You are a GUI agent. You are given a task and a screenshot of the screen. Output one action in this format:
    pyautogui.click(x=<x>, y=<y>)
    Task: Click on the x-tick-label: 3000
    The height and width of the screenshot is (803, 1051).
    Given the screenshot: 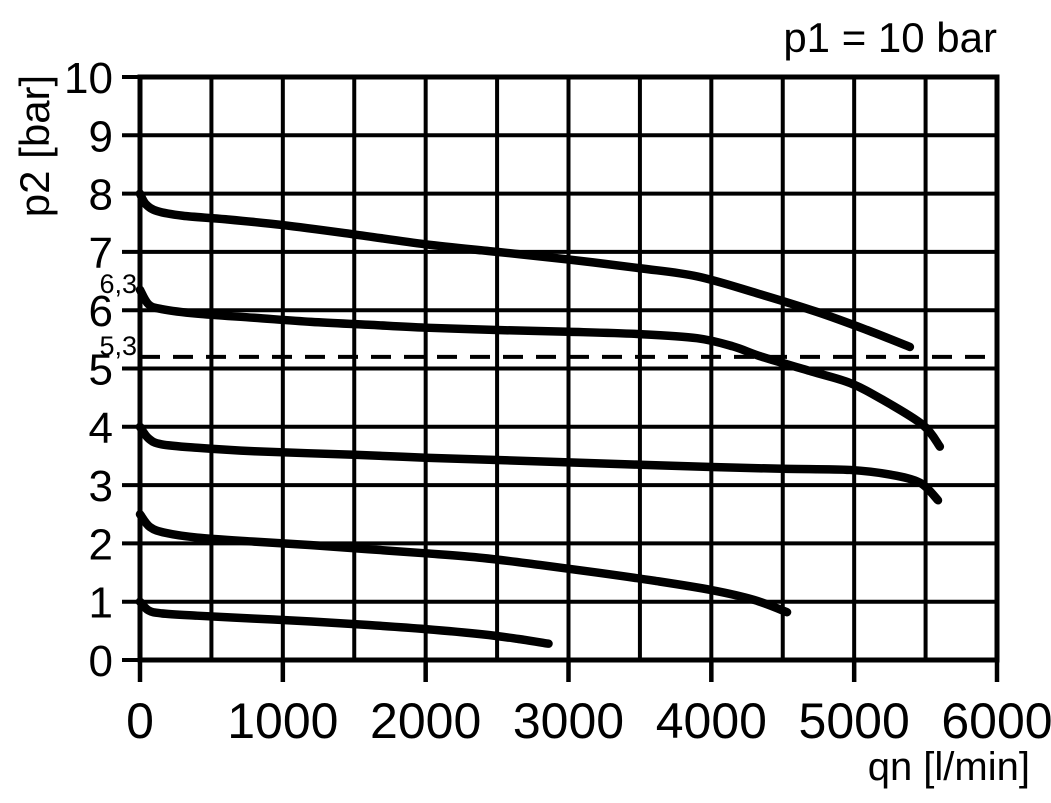 What is the action you would take?
    pyautogui.click(x=568, y=721)
    